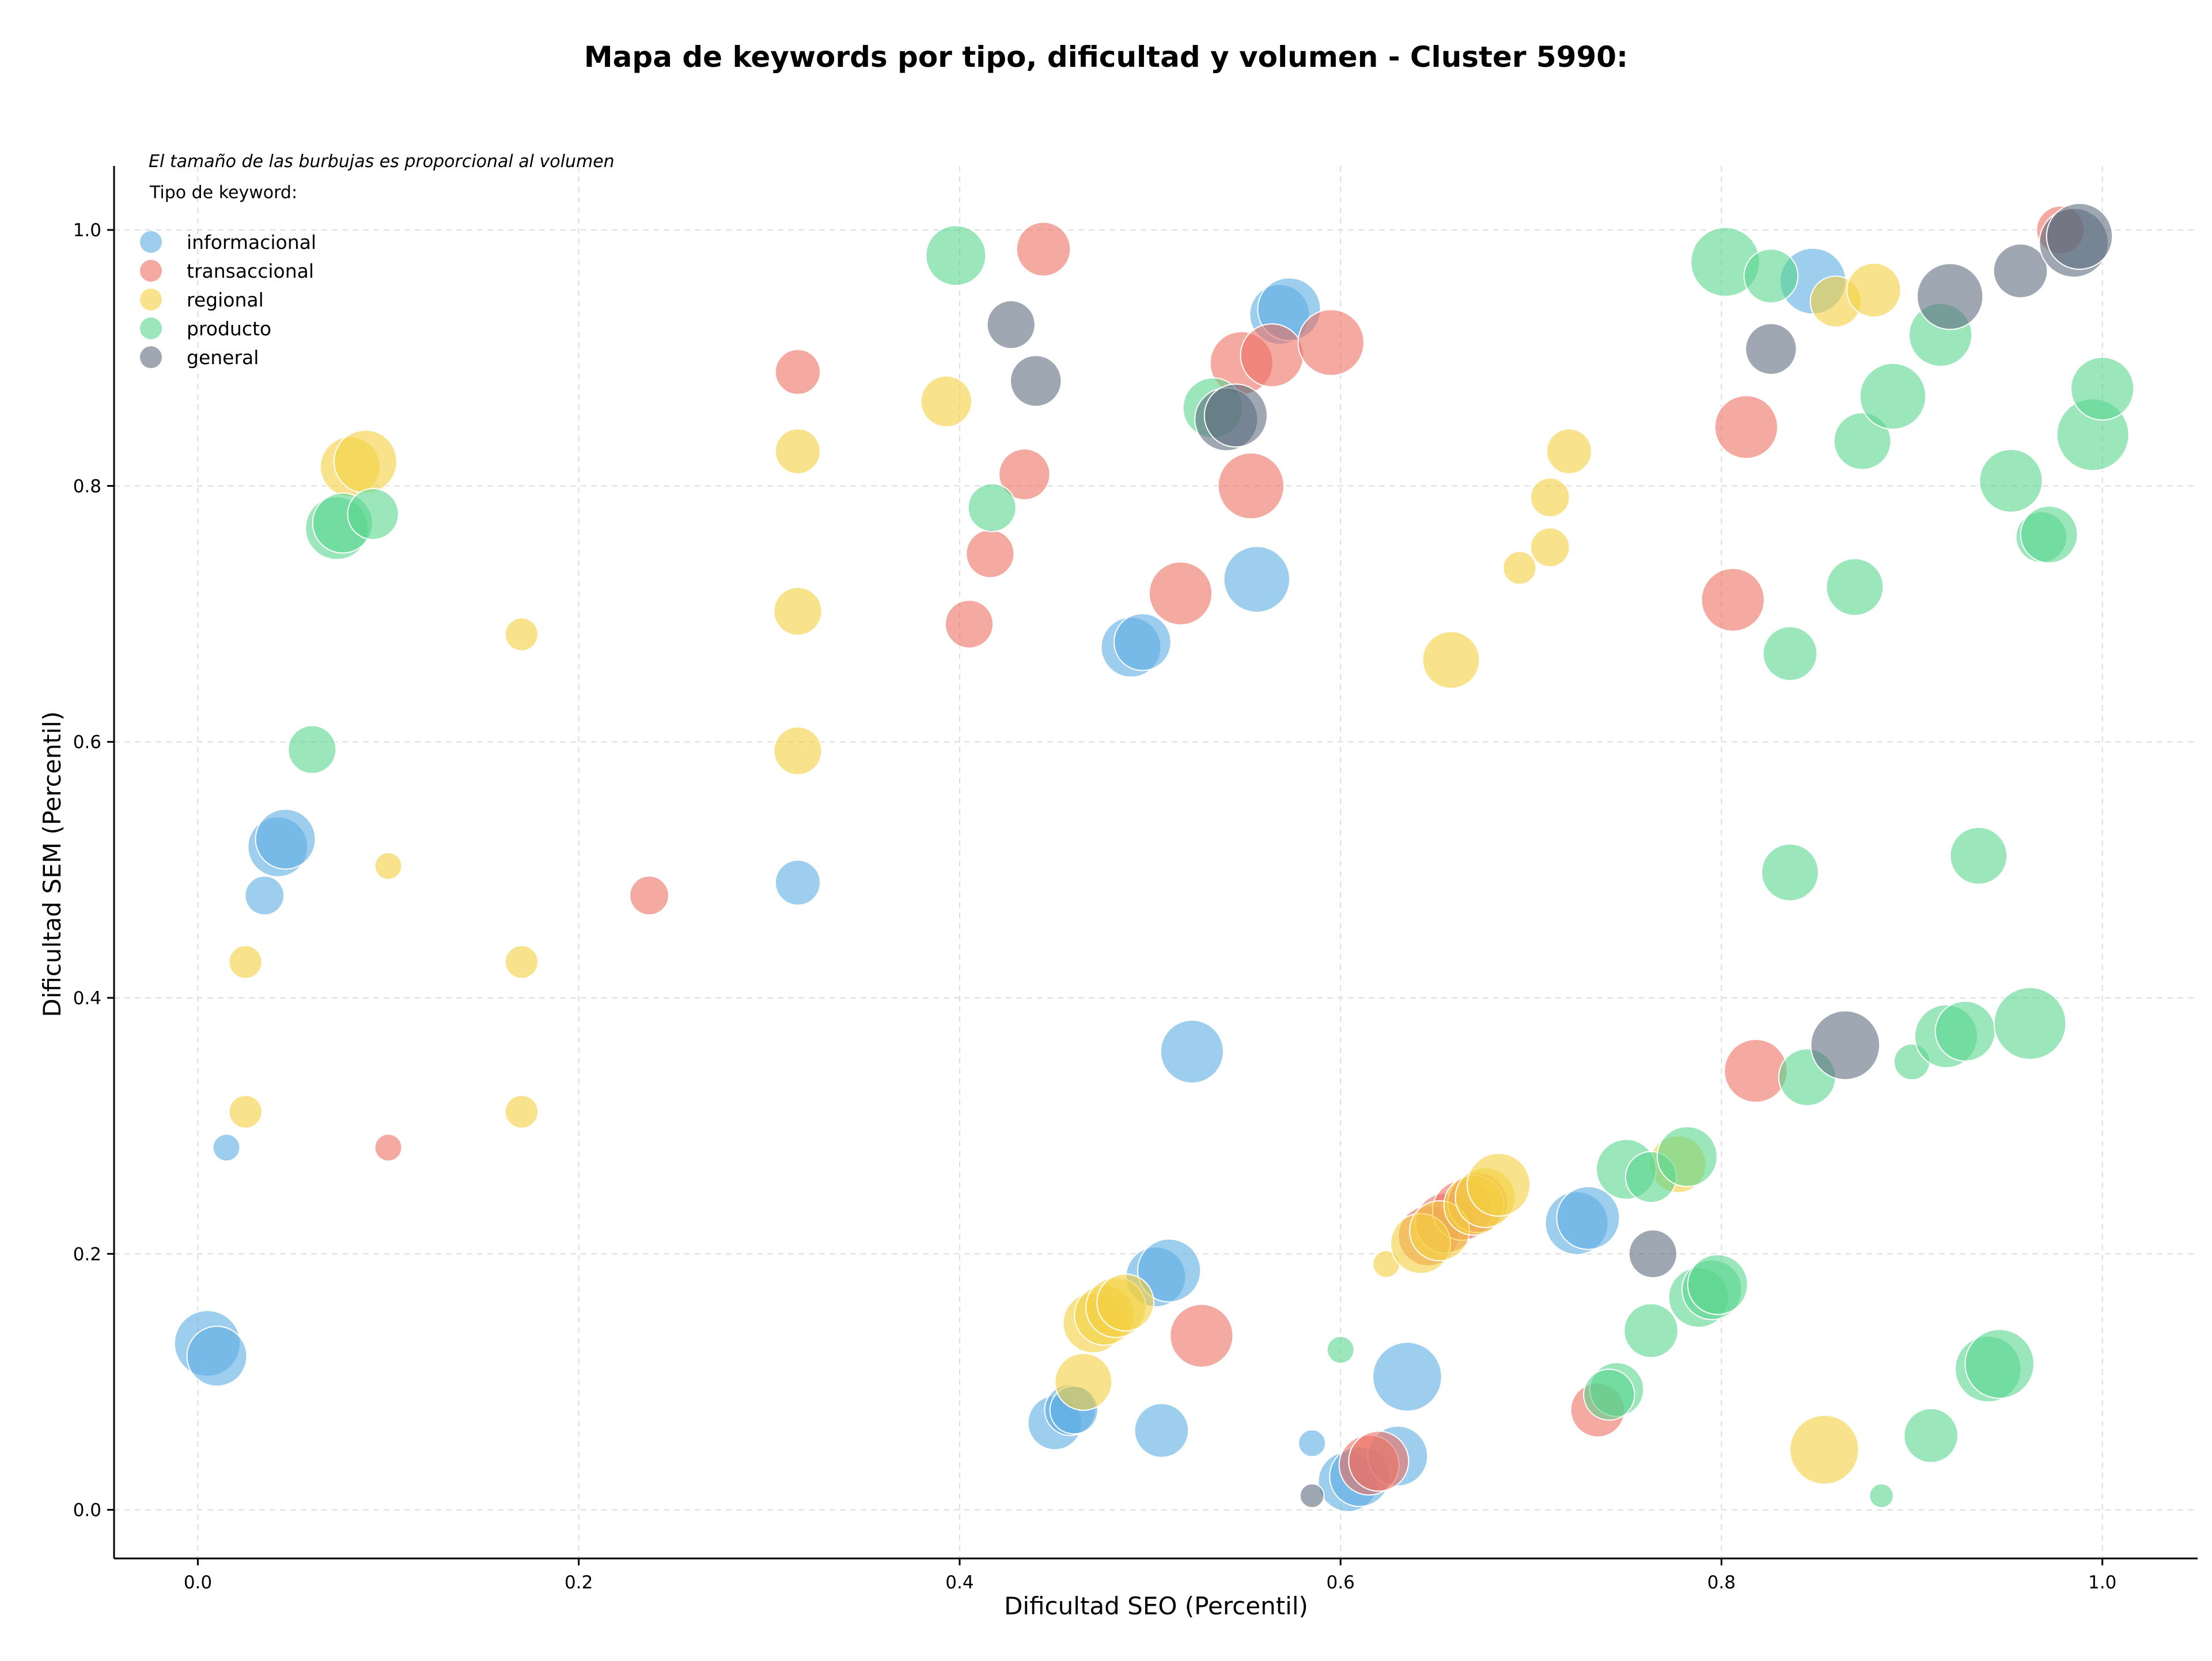  Describe the element at coordinates (87, 486) in the screenshot. I see `y-tick-label: 0.8` at that location.